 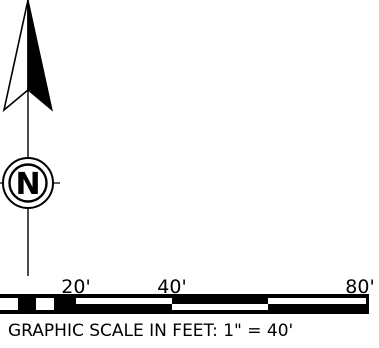 I want to click on north-circle-inner, so click(x=28, y=183).